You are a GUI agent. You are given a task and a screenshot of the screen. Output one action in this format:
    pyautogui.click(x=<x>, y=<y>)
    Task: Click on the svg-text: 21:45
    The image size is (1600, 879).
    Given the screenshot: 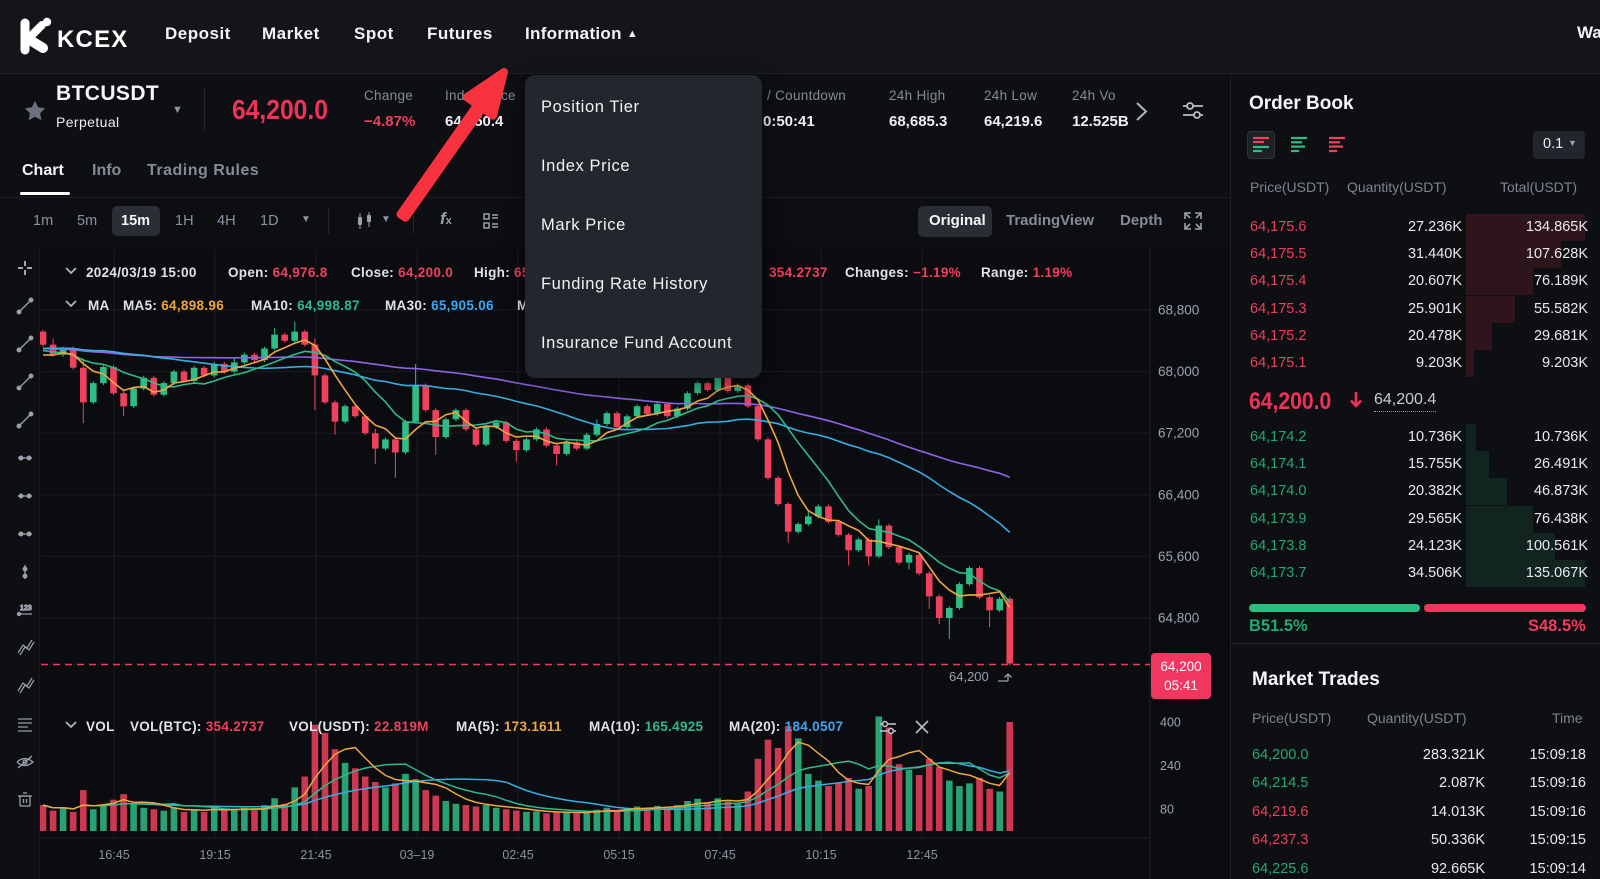 What is the action you would take?
    pyautogui.click(x=315, y=855)
    